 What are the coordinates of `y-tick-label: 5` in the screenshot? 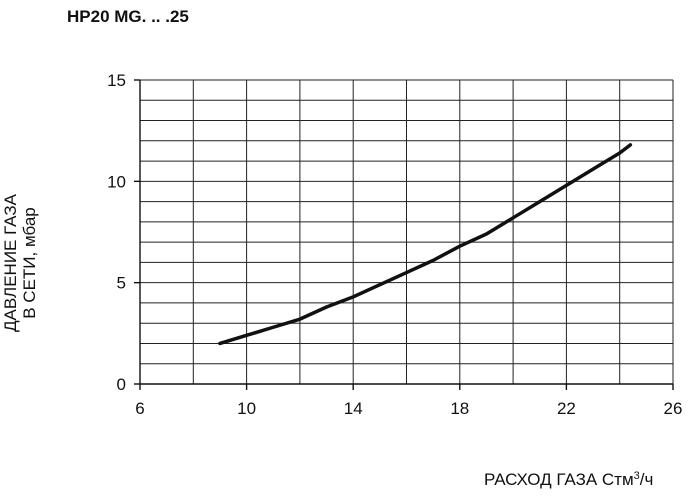 It's located at (121, 283).